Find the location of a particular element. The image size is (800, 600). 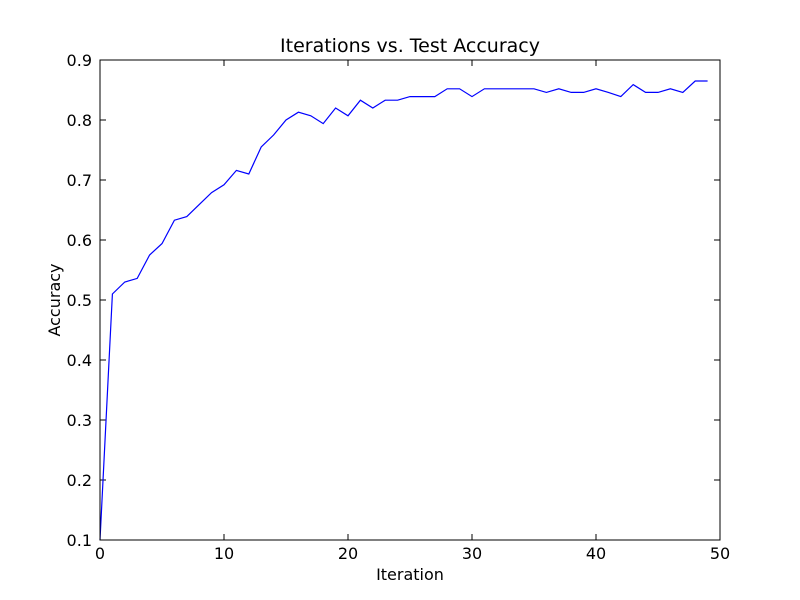

y-tick-label: 0.8 is located at coordinates (79, 120).